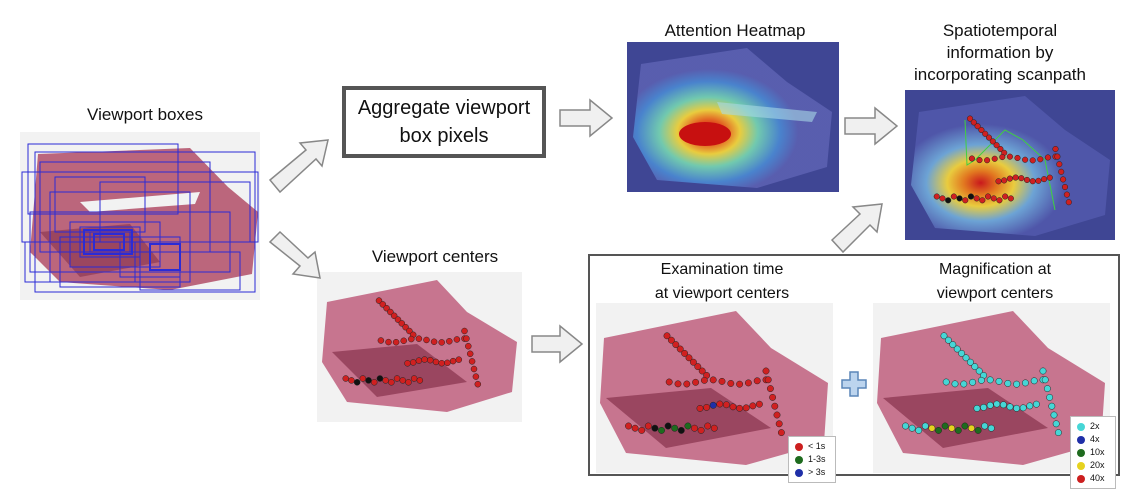 The height and width of the screenshot is (489, 1121). I want to click on mag-legend-row: 4x, so click(1093, 439).